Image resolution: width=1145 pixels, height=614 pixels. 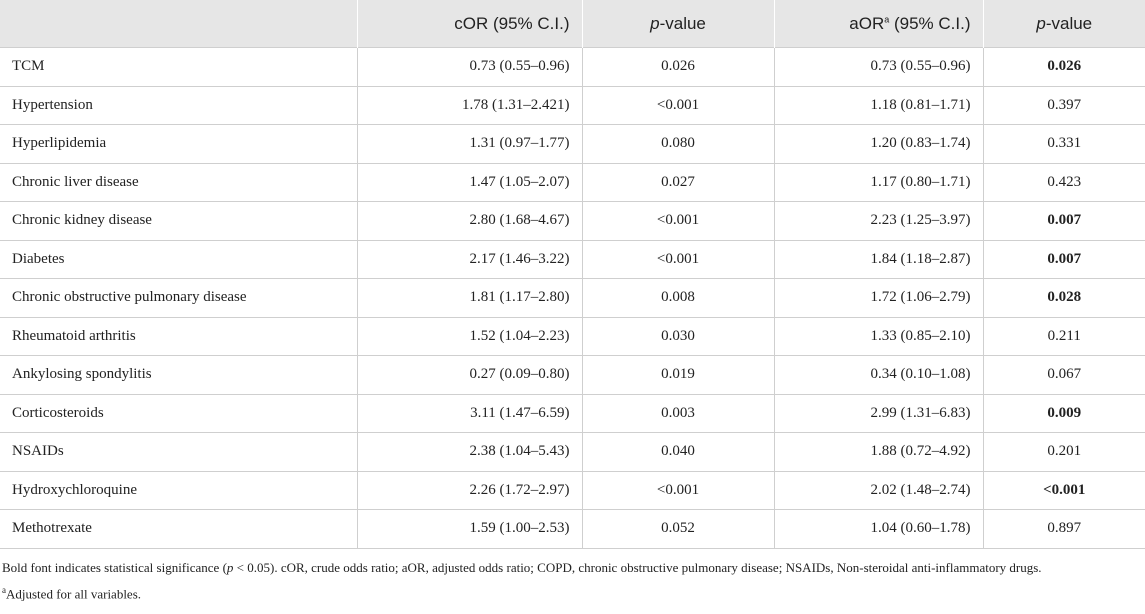 I want to click on aor-cell: 2.02 (1.48–2.74), so click(x=878, y=490).